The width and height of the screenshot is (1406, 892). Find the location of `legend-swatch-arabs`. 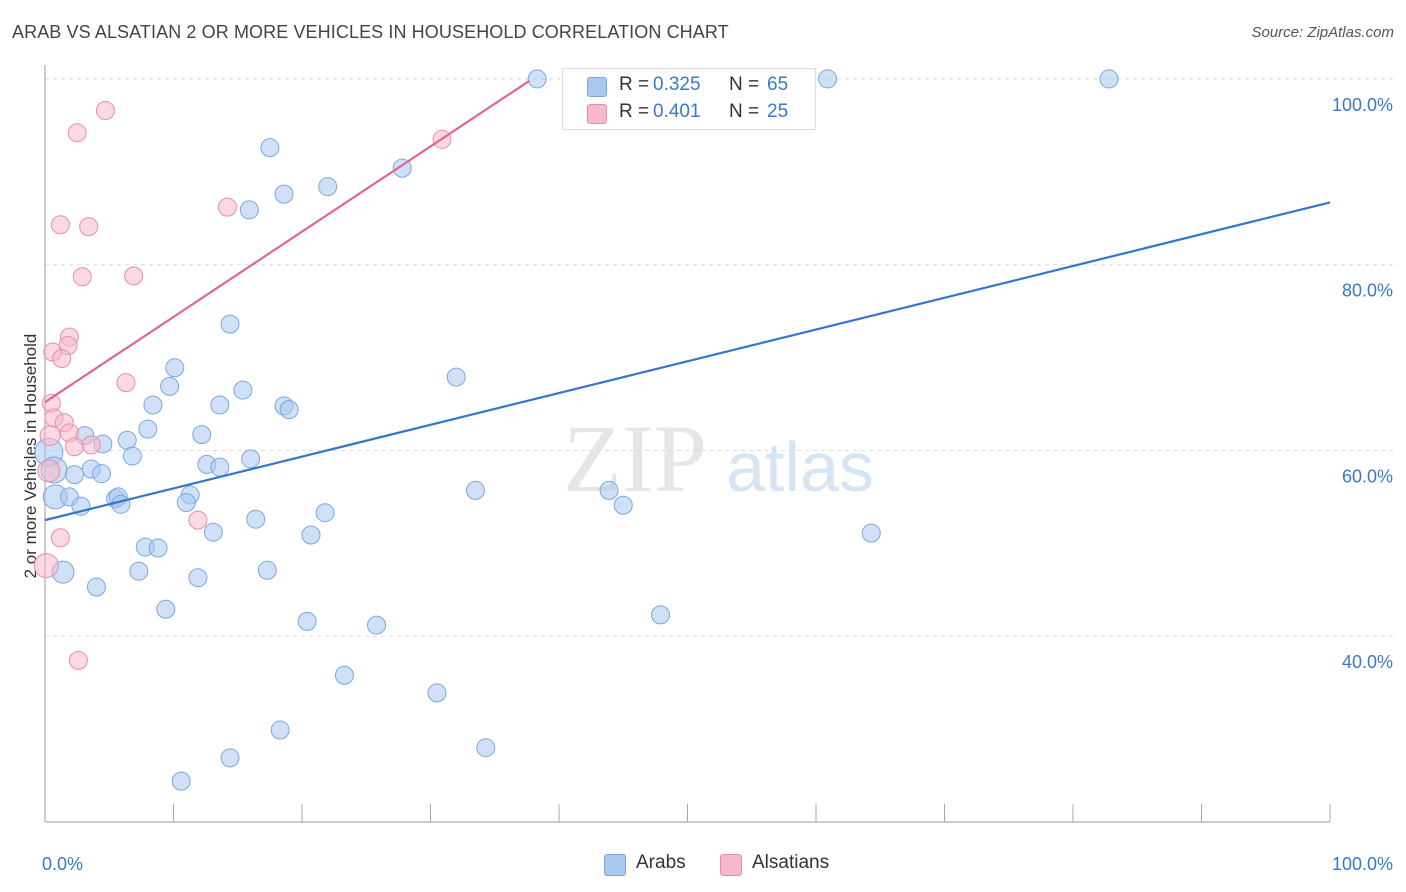

legend-swatch-arabs is located at coordinates (615, 865).